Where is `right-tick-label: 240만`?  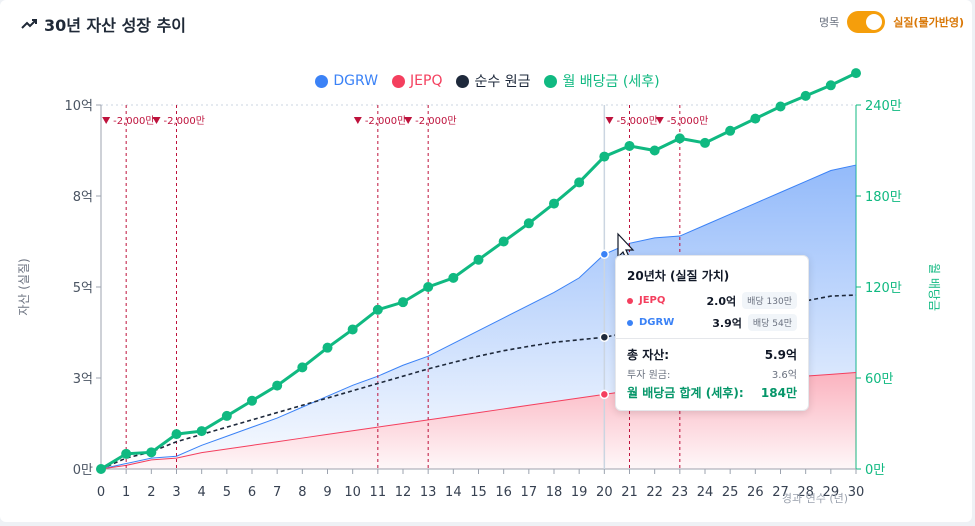
right-tick-label: 240만 is located at coordinates (883, 106).